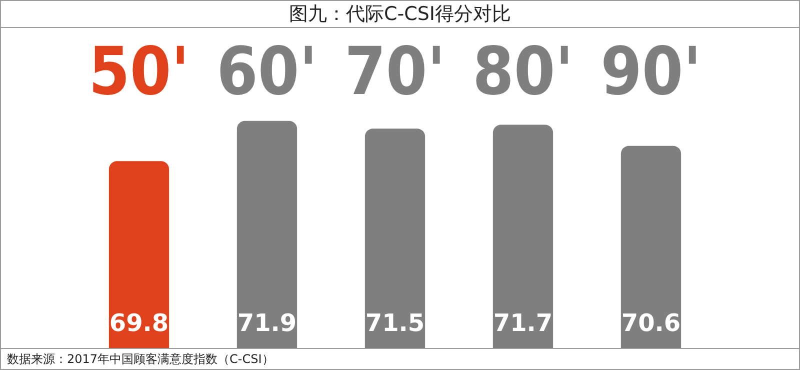 This screenshot has height=370, width=800. Describe the element at coordinates (523, 323) in the screenshot. I see `data-label: 71.7` at that location.